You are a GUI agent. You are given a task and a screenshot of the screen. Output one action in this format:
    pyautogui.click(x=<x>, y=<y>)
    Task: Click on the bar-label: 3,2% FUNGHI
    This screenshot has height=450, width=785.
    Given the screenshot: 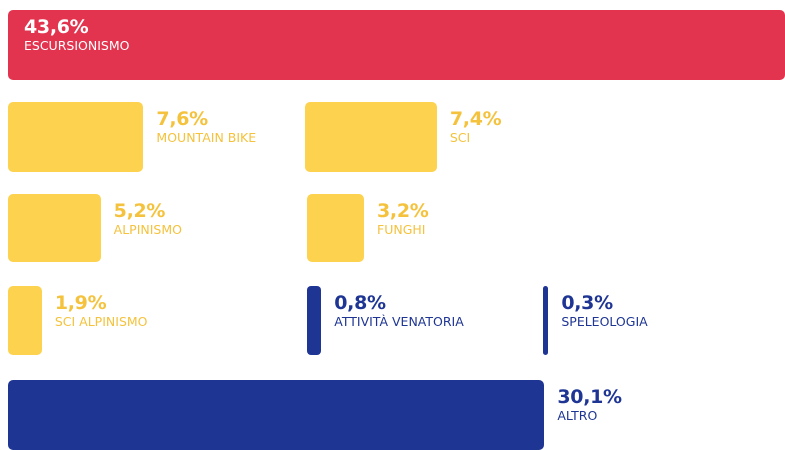 What is the action you would take?
    pyautogui.click(x=477, y=218)
    